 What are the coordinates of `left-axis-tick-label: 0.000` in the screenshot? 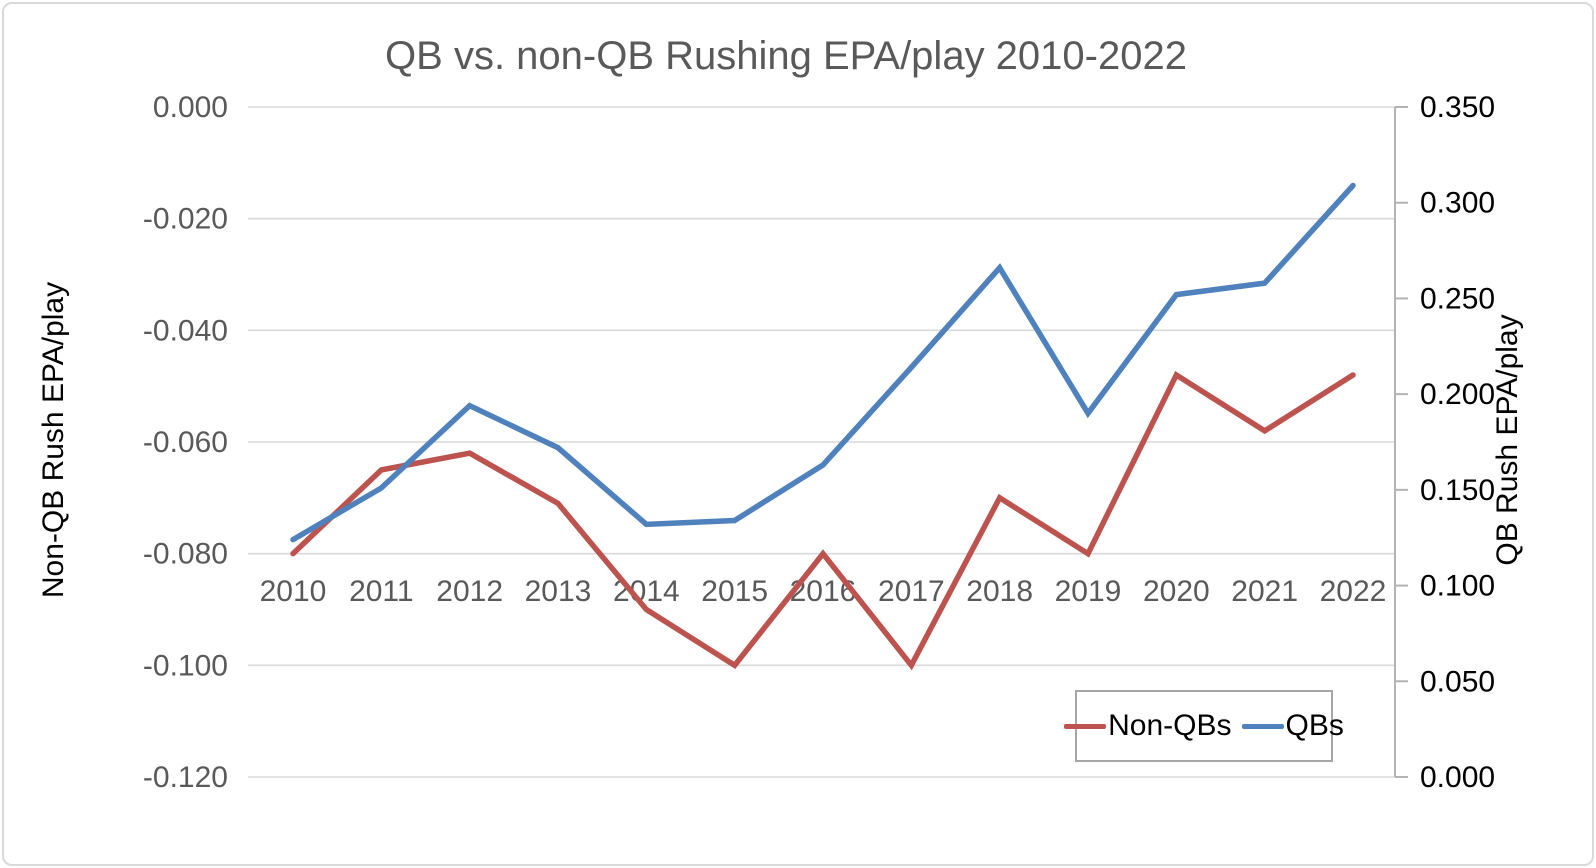 It's located at (190, 107).